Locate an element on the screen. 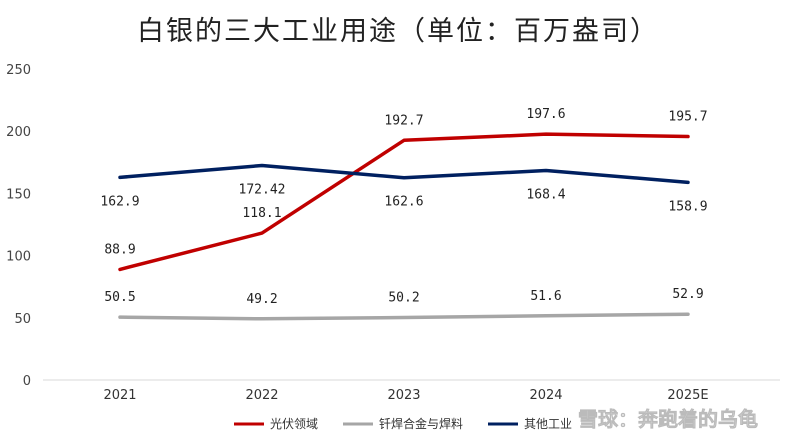  data-label: 50.2 is located at coordinates (403, 298).